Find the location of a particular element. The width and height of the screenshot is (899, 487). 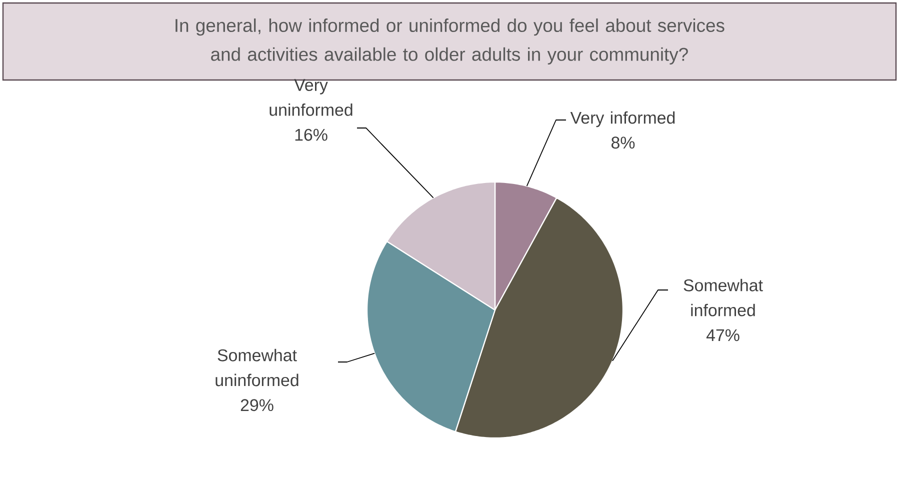

data-label: 8% is located at coordinates (623, 142).